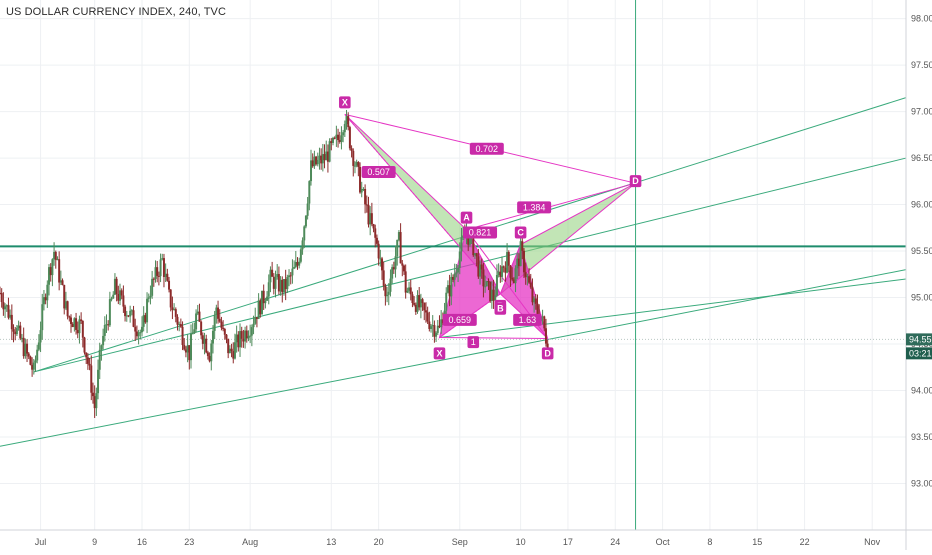  What do you see at coordinates (921, 391) in the screenshot?
I see `y-tick-label: 94.00` at bounding box center [921, 391].